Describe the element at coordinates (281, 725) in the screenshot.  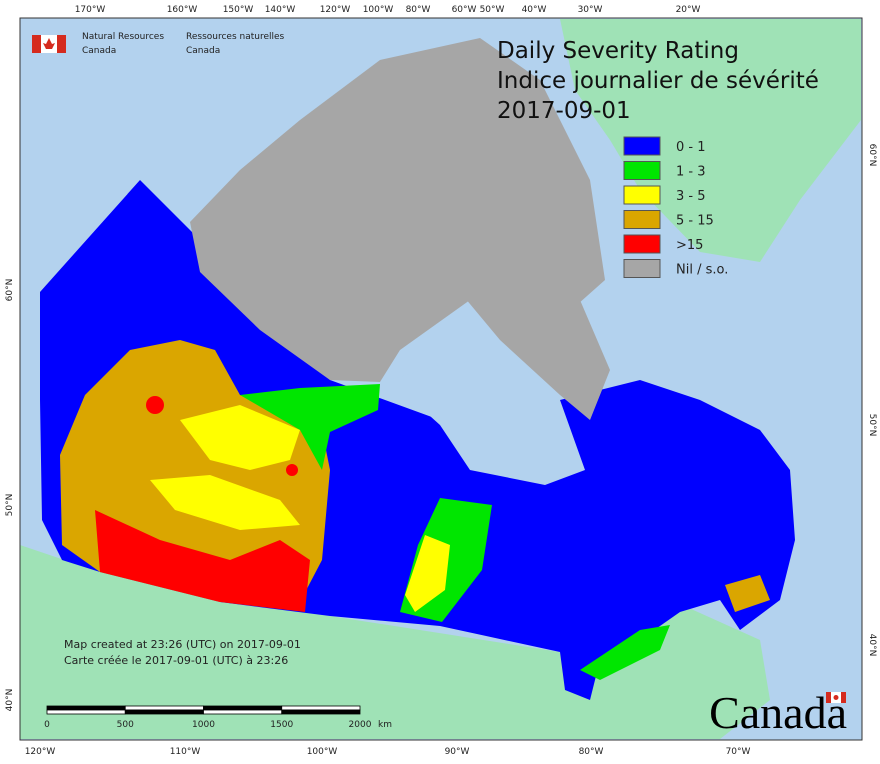
I see `scale-label: 1500` at that location.